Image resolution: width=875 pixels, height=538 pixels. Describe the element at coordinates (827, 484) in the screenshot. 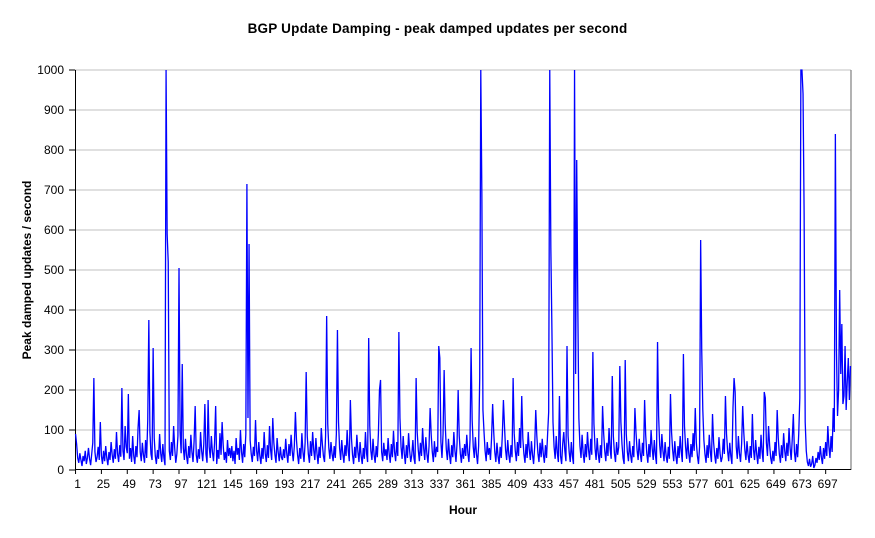

I see `x-tick-label: 697` at that location.